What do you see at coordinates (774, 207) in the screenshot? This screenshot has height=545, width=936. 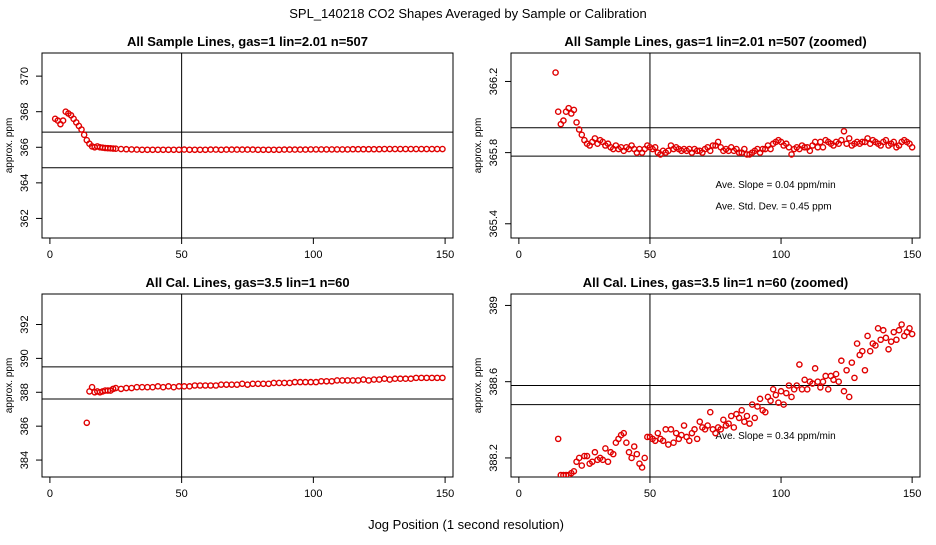 I see `chart-annotation: Ave. Std. Dev. = 0.45 ppm` at bounding box center [774, 207].